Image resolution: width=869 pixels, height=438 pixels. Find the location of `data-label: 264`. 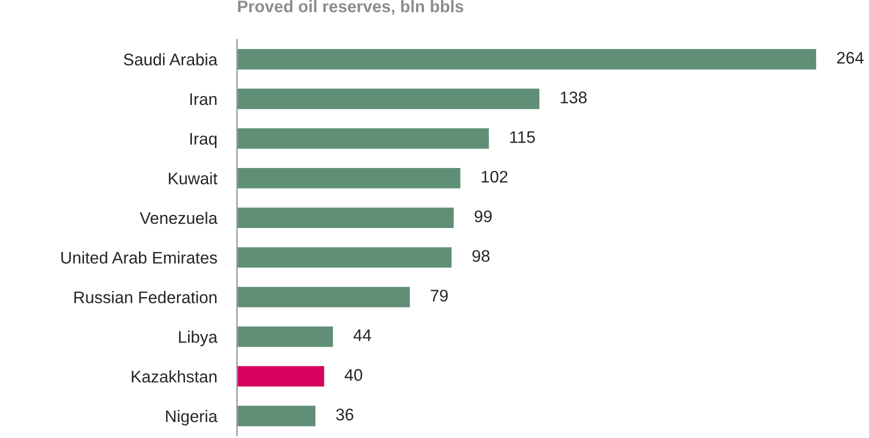

data-label: 264 is located at coordinates (850, 58).